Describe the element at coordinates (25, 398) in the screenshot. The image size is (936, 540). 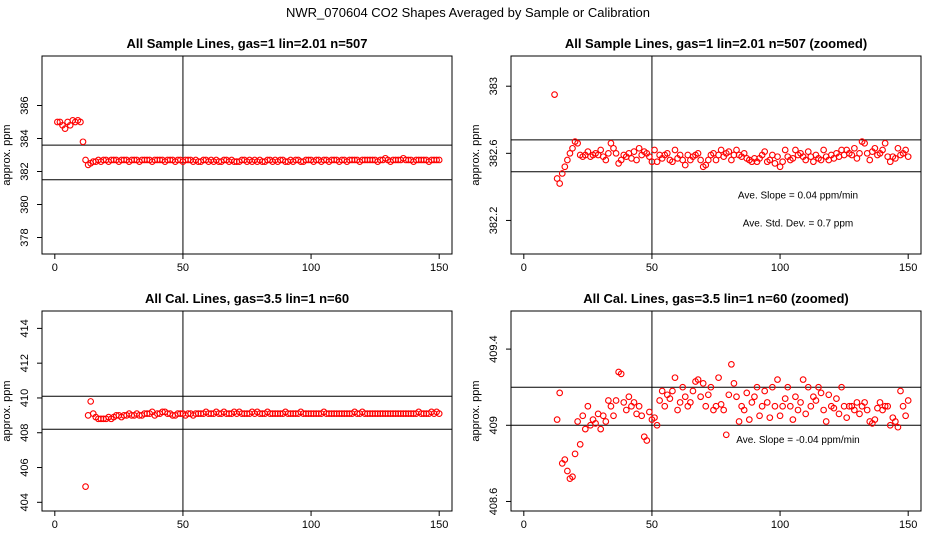
I see `y-tick-label: 410` at that location.